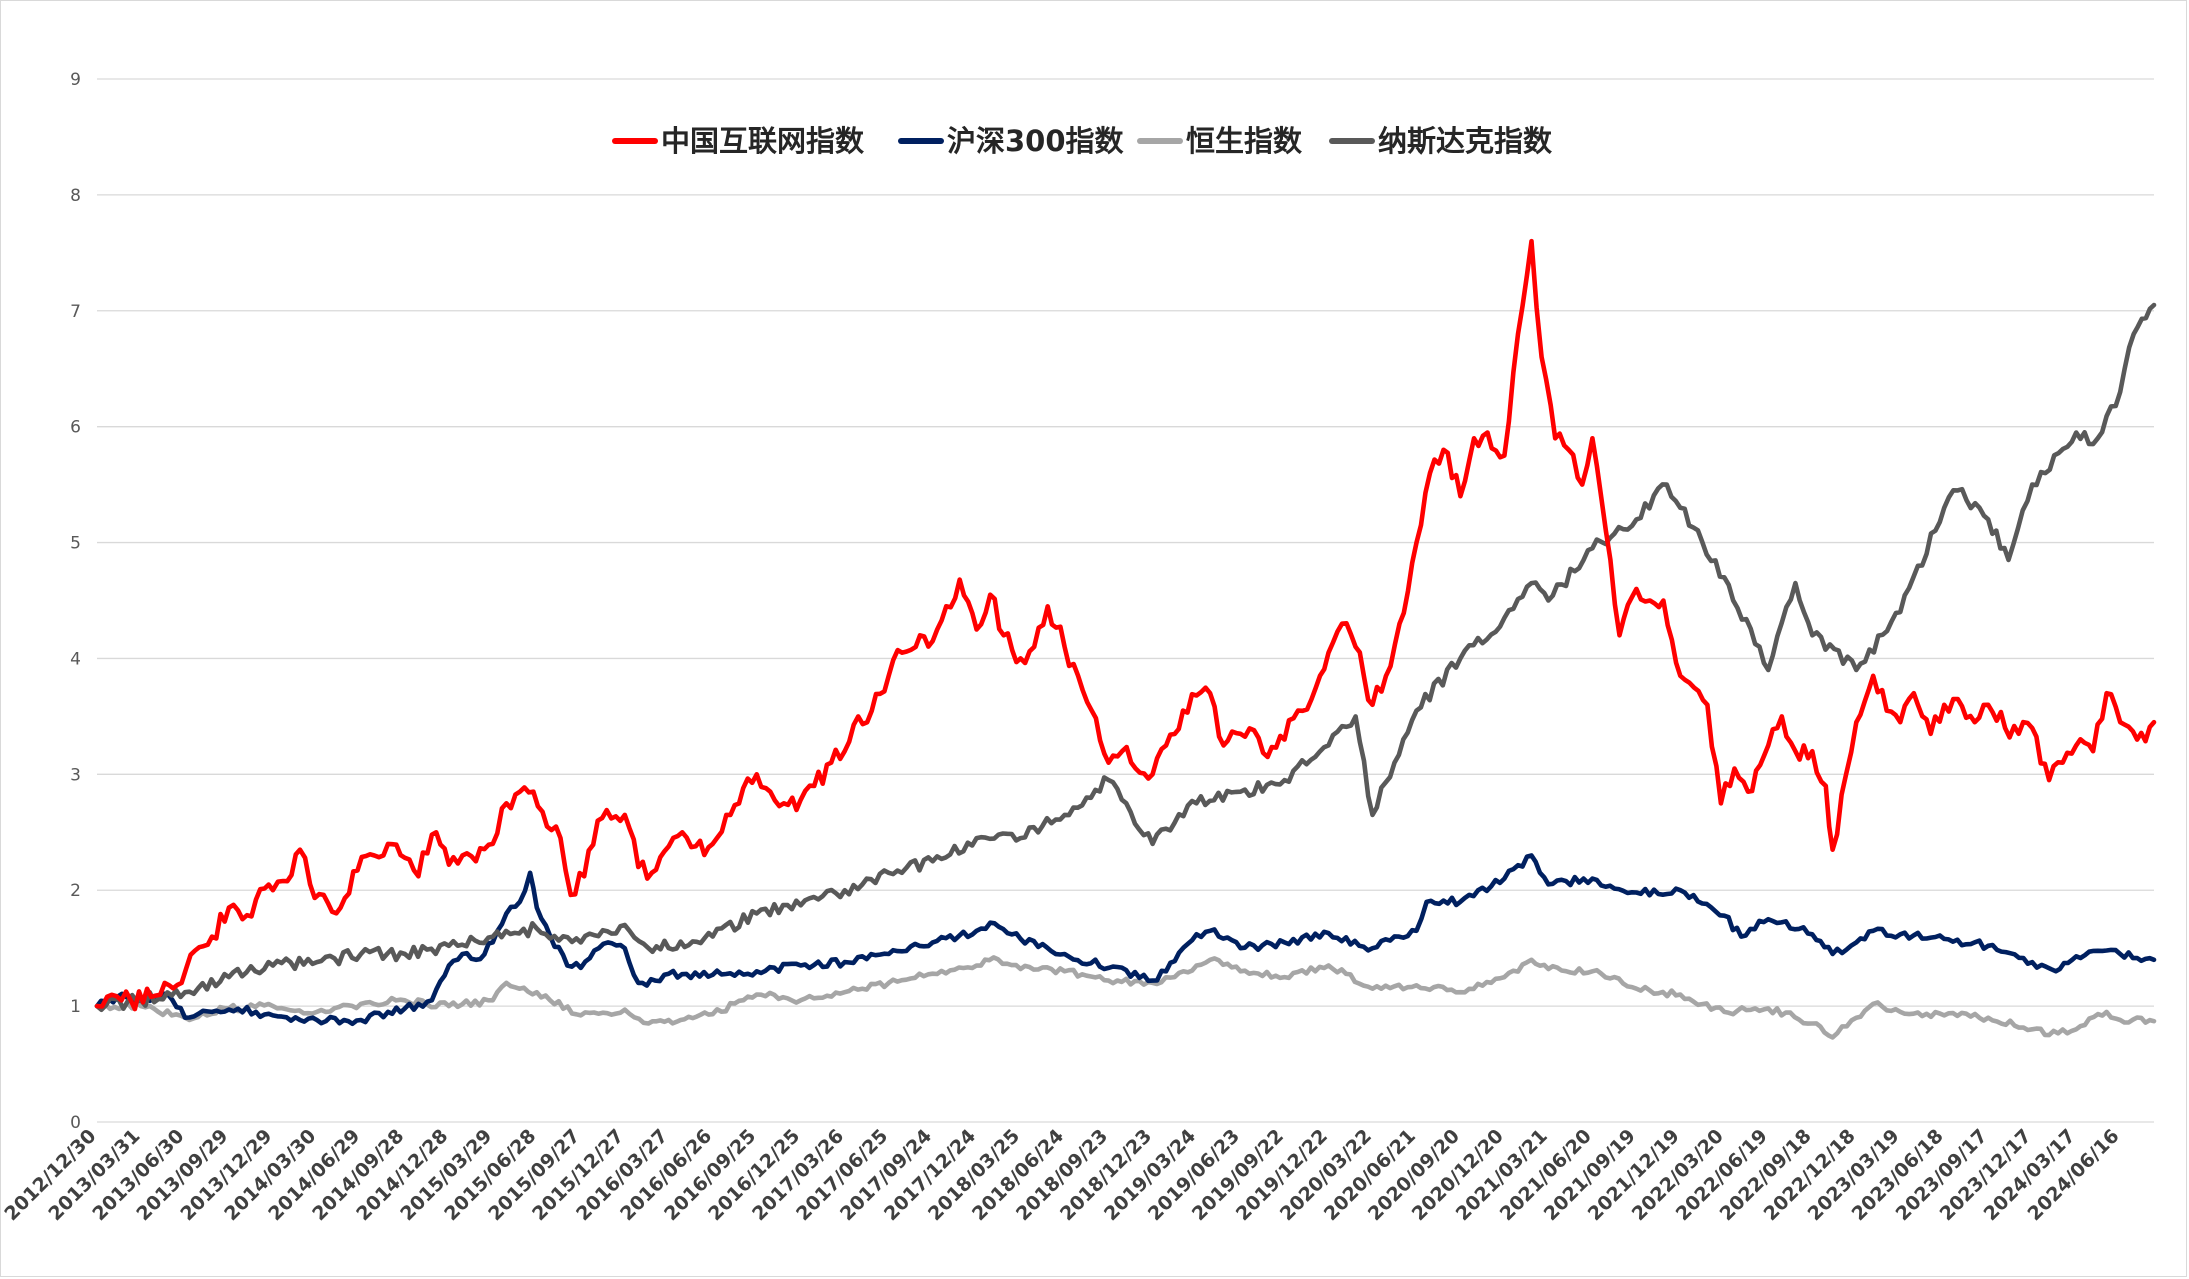  I want to click on y-tick-label: 1, so click(75, 1007).